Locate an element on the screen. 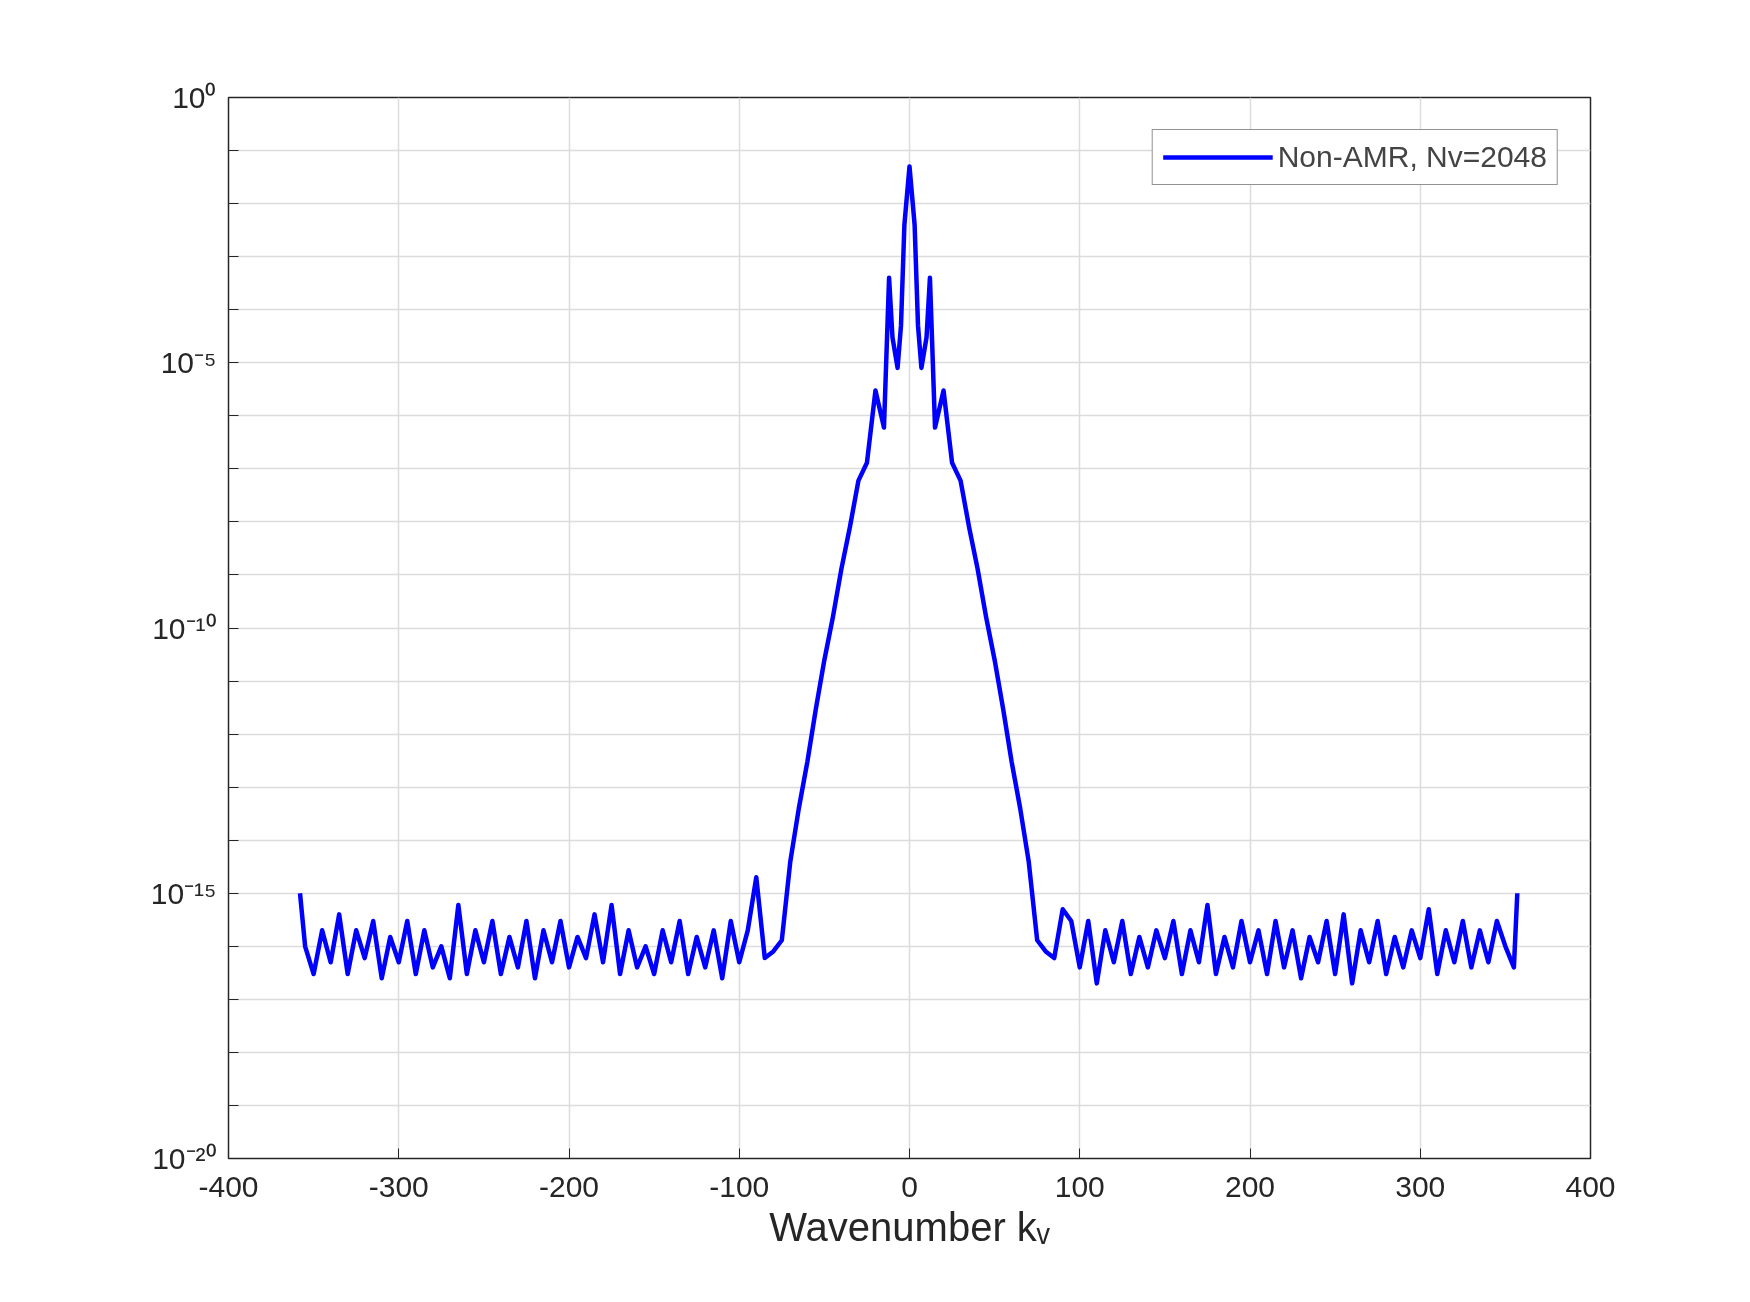  x-tick-label: -300 is located at coordinates (398, 1186).